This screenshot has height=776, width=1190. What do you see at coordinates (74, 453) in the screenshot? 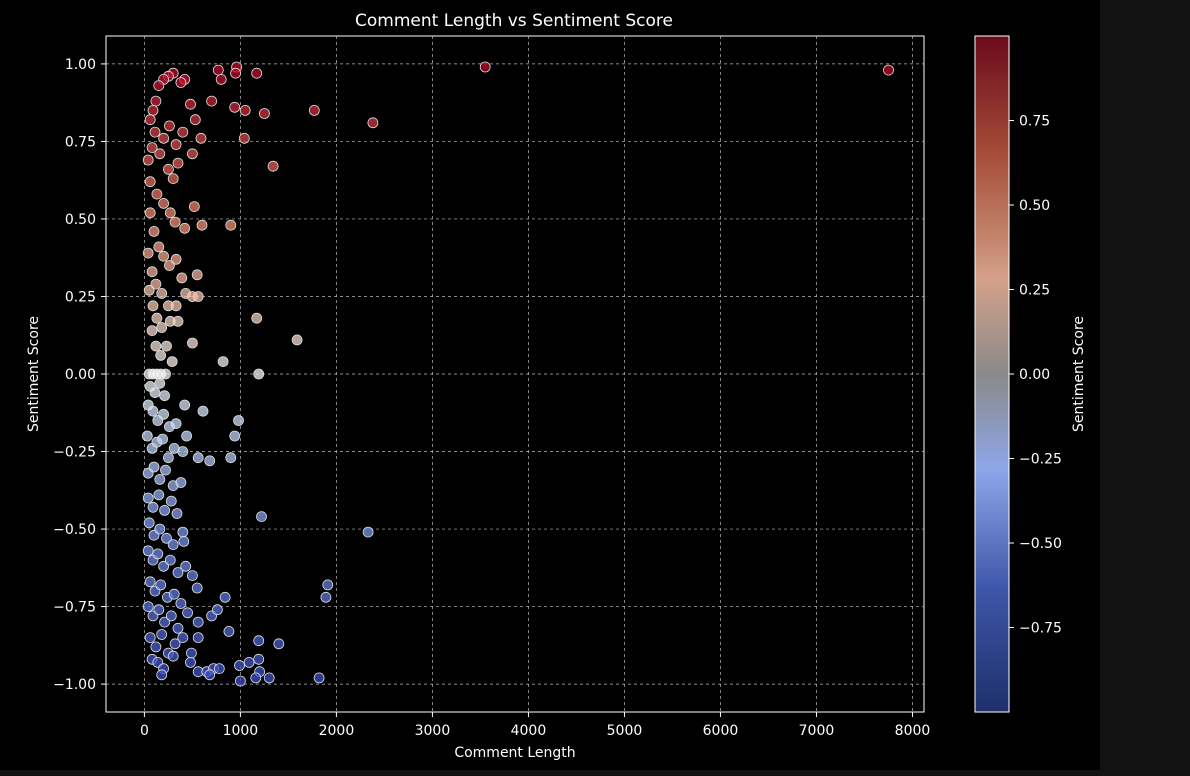
I see `y-tick-label: −0.25` at bounding box center [74, 453].